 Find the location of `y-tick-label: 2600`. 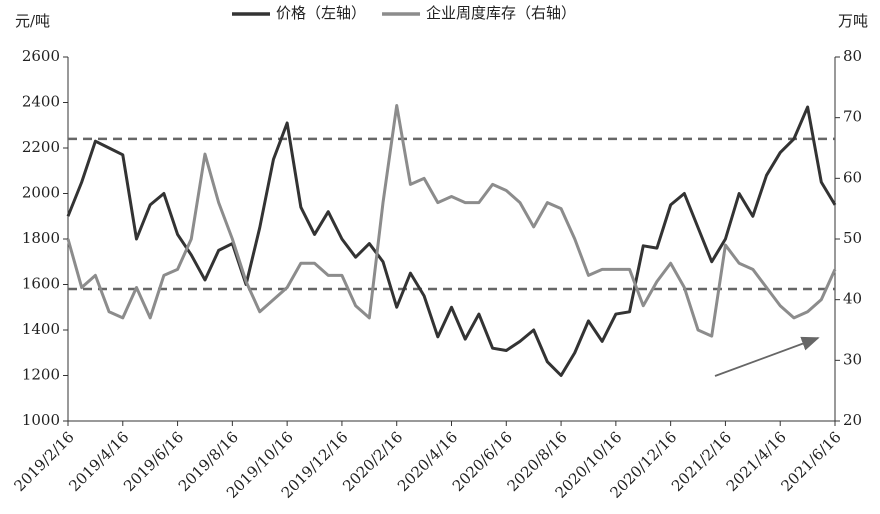

y-tick-label: 2600 is located at coordinates (41, 56).